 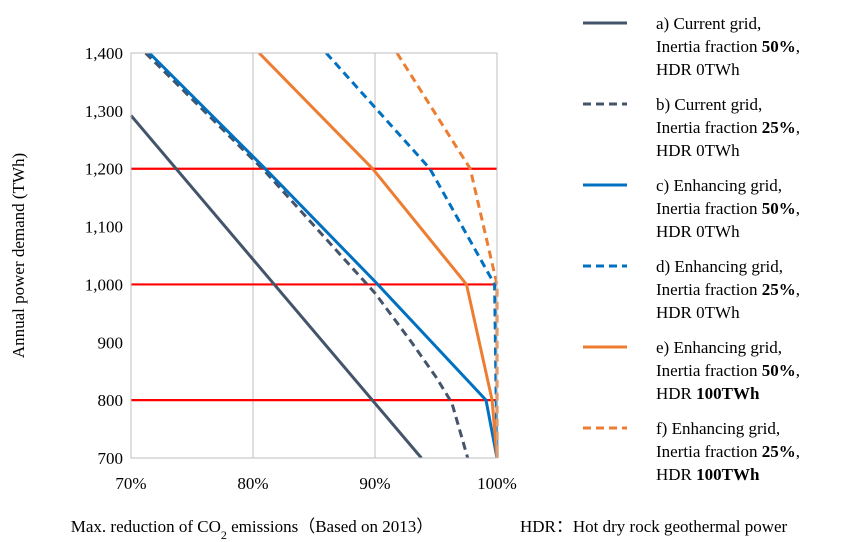 What do you see at coordinates (111, 342) in the screenshot?
I see `y-tick-label: 900` at bounding box center [111, 342].